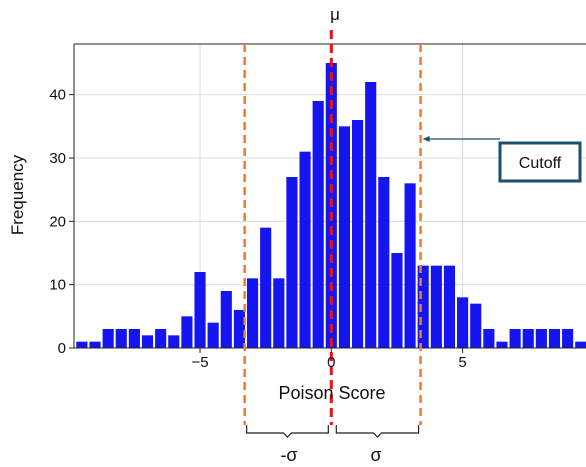 The width and height of the screenshot is (586, 467). I want to click on cutoff-label: Cutoff, so click(540, 163).